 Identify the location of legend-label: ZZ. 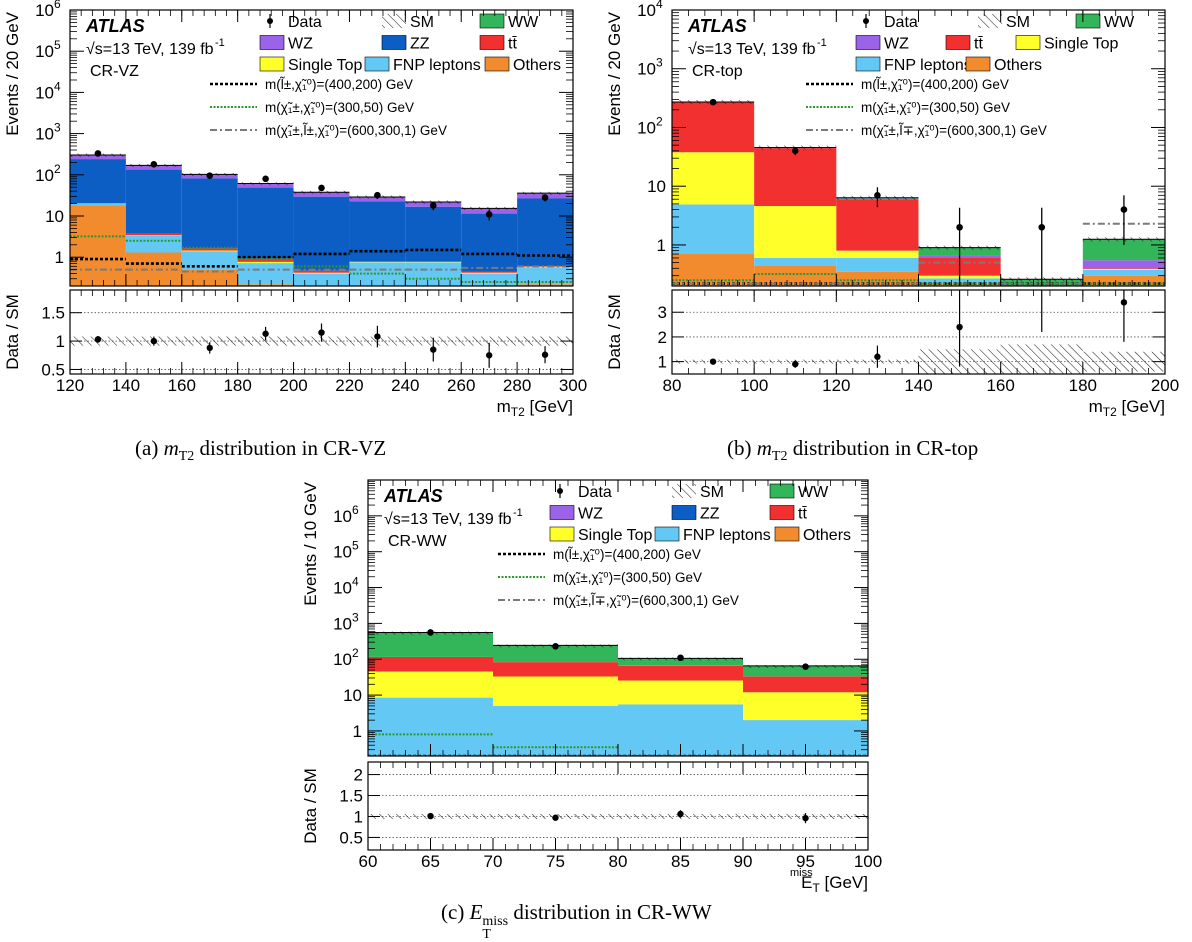
(710, 514).